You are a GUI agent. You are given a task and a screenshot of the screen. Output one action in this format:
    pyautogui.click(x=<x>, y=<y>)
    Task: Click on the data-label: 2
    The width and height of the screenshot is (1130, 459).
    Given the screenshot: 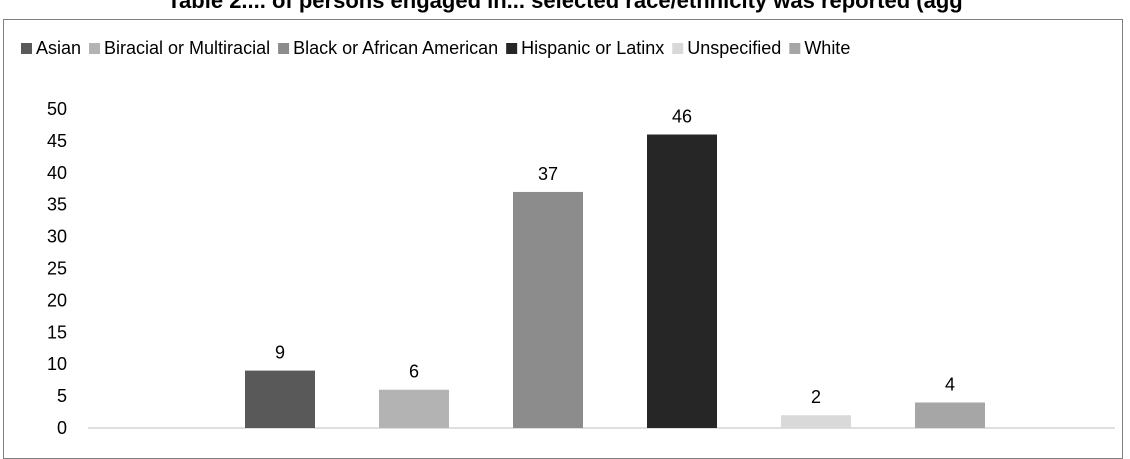 What is the action you would take?
    pyautogui.click(x=816, y=397)
    